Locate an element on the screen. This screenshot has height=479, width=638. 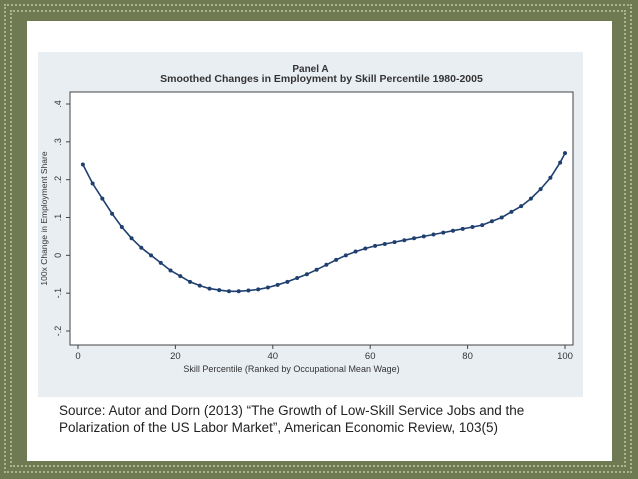
x-tick-label: 0 is located at coordinates (77, 356).